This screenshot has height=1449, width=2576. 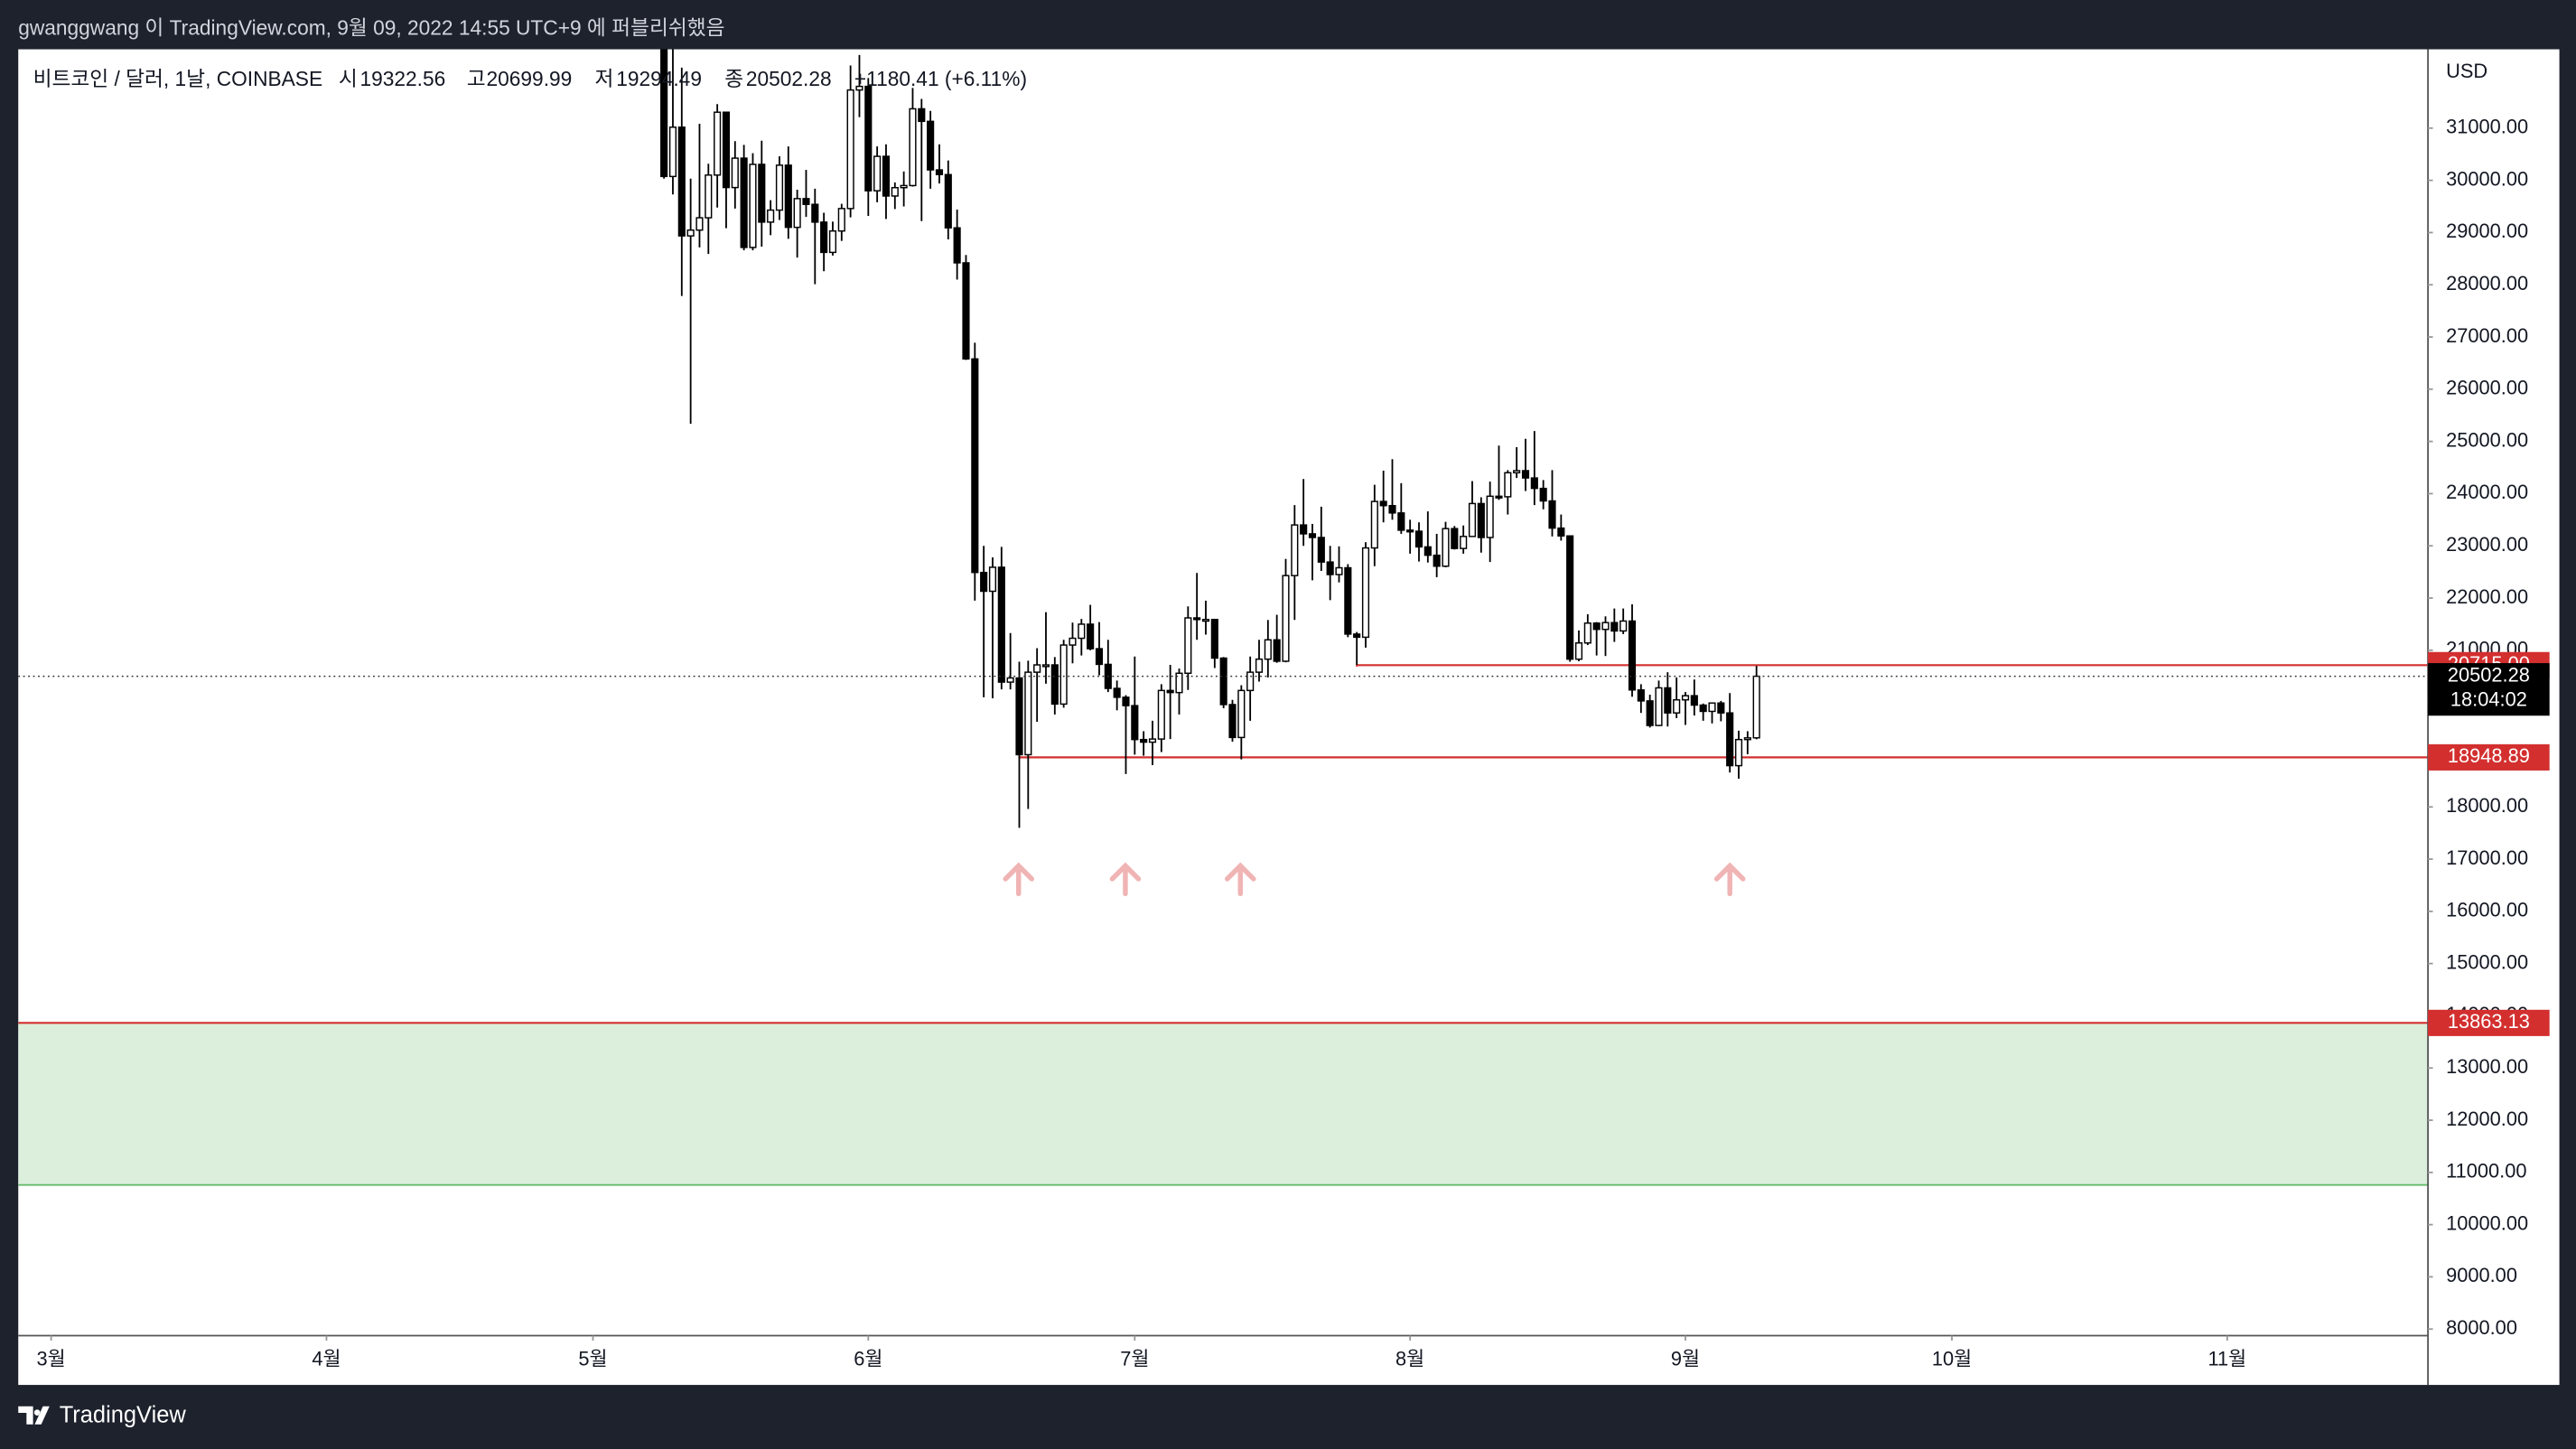 What do you see at coordinates (2487, 178) in the screenshot?
I see `y-tick-label: 30000.00` at bounding box center [2487, 178].